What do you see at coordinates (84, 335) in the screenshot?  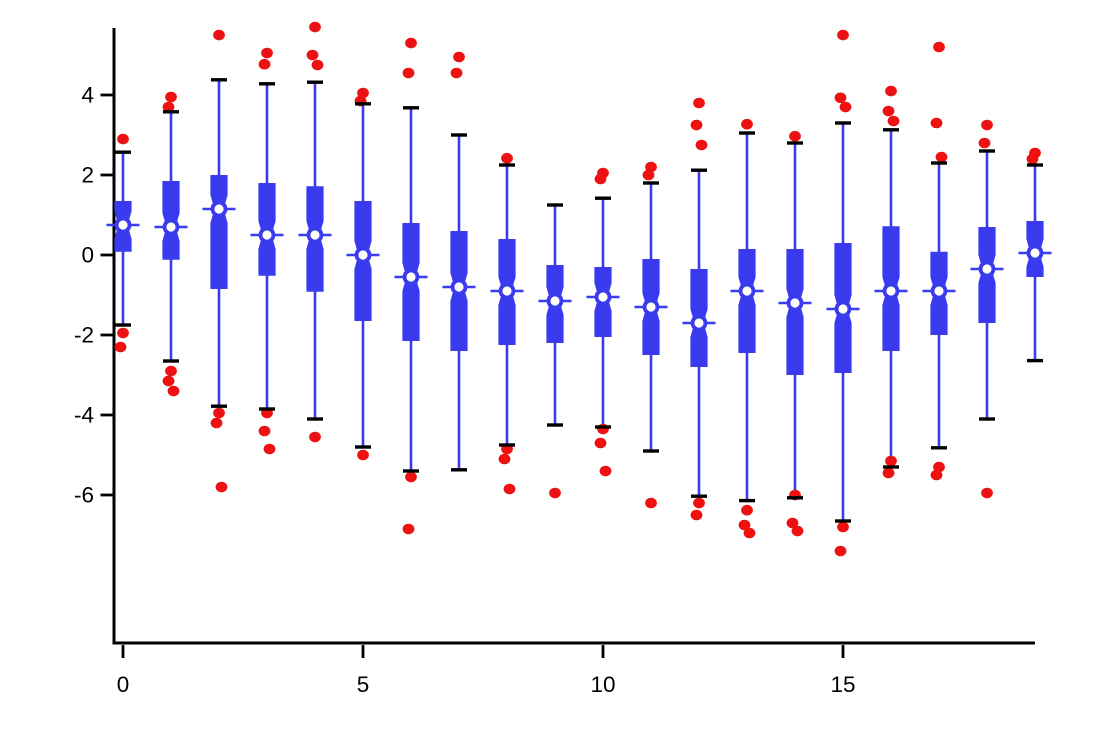 I see `y-tick-label--2: -2` at bounding box center [84, 335].